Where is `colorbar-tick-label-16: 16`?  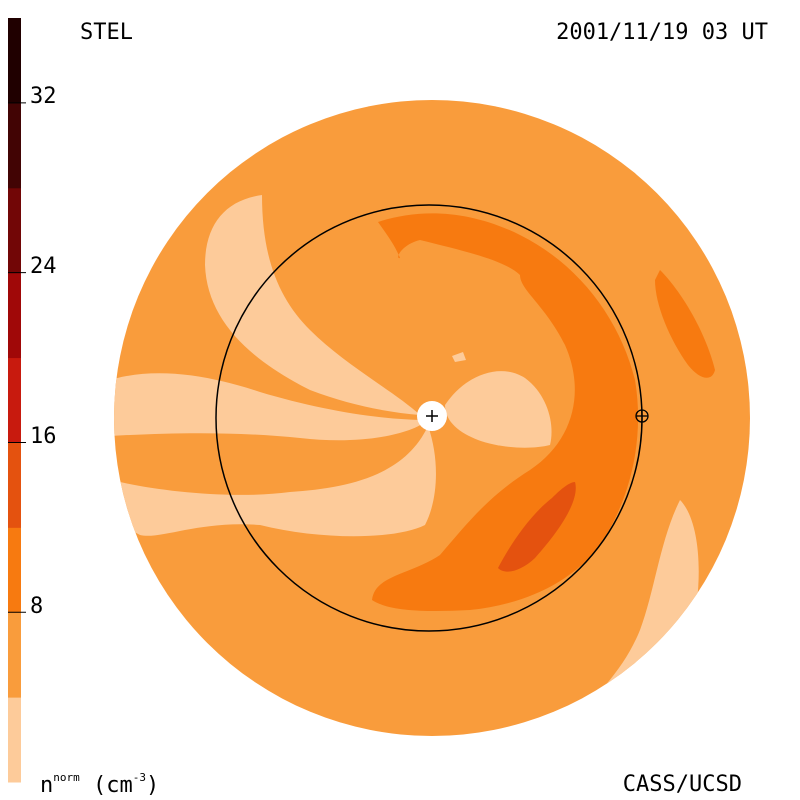
colorbar-tick-label-16: 16 is located at coordinates (43, 436).